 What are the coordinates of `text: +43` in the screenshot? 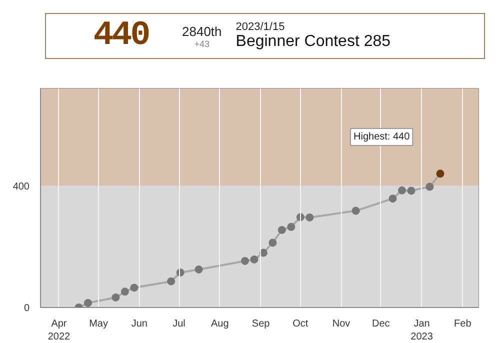 It's located at (202, 43).